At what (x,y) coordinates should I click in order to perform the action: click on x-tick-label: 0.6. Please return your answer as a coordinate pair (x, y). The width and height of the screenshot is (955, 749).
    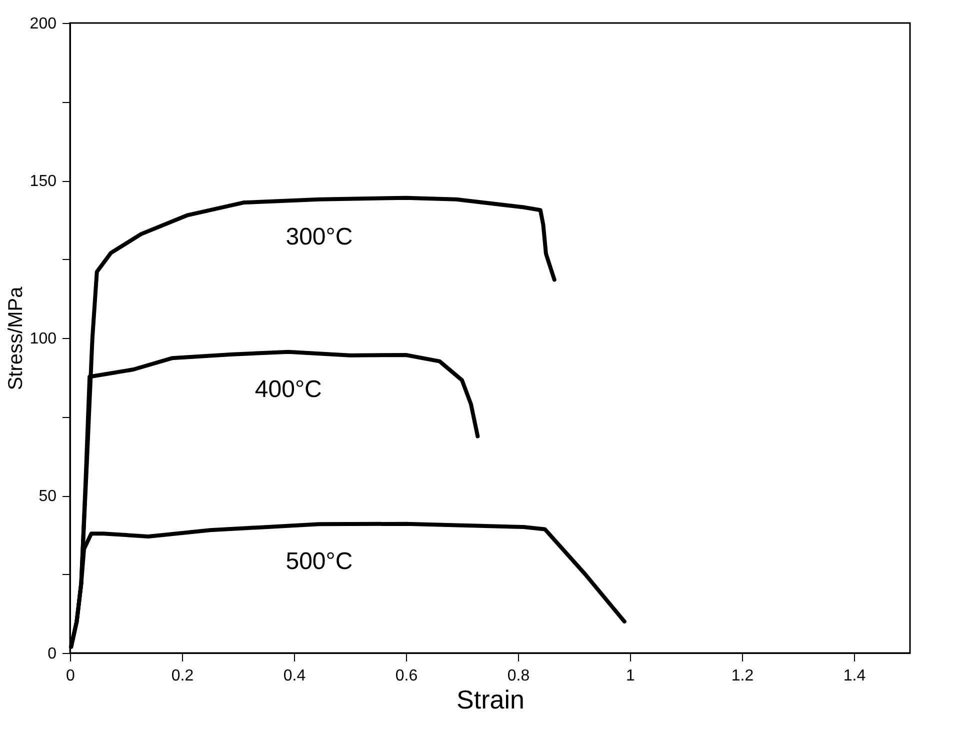
    Looking at the image, I should click on (406, 676).